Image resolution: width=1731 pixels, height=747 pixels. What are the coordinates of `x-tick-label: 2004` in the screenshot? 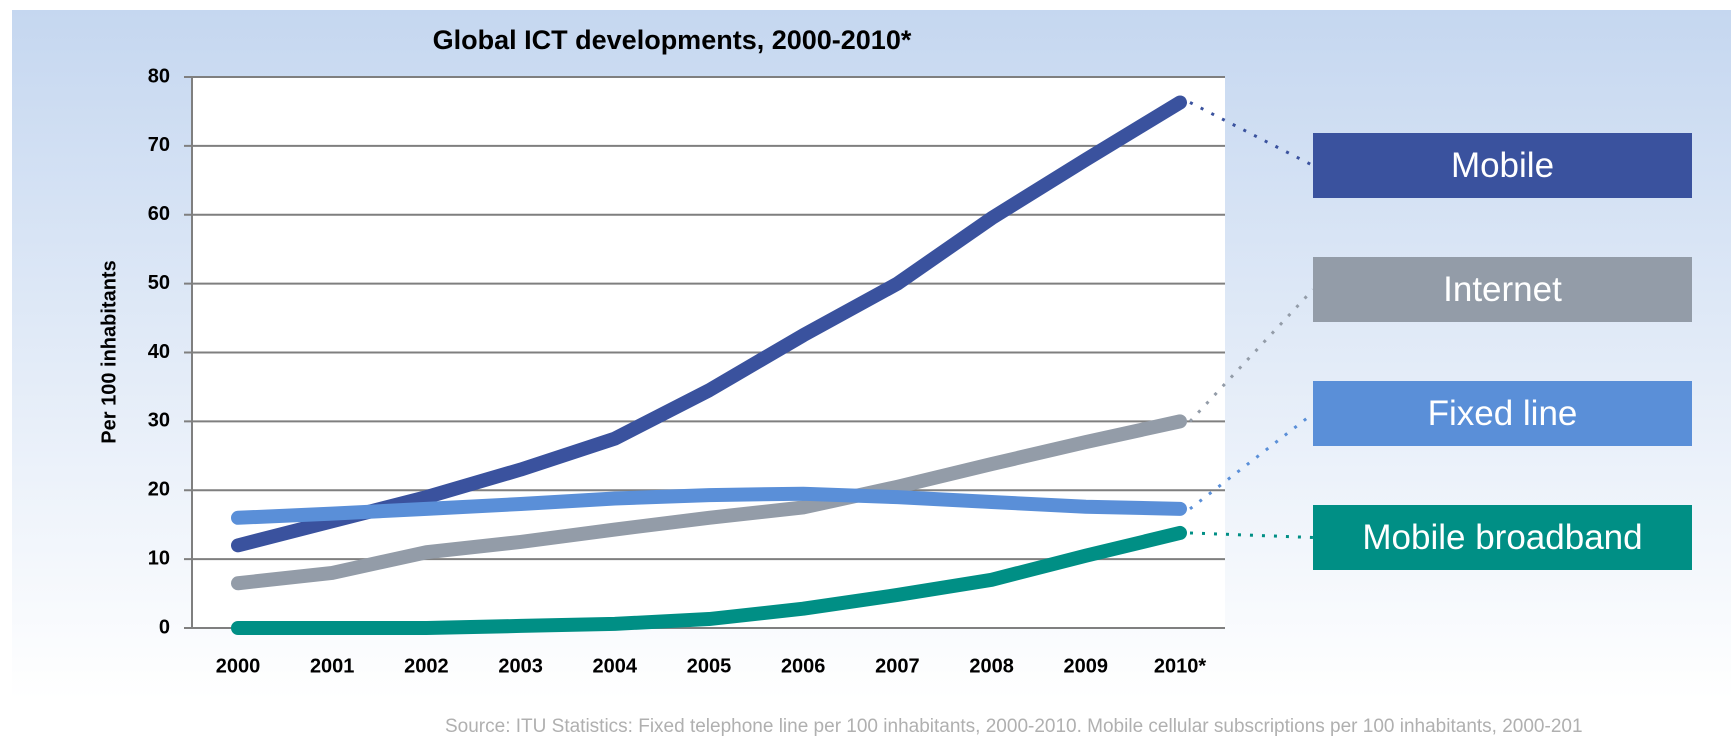 It's located at (615, 666).